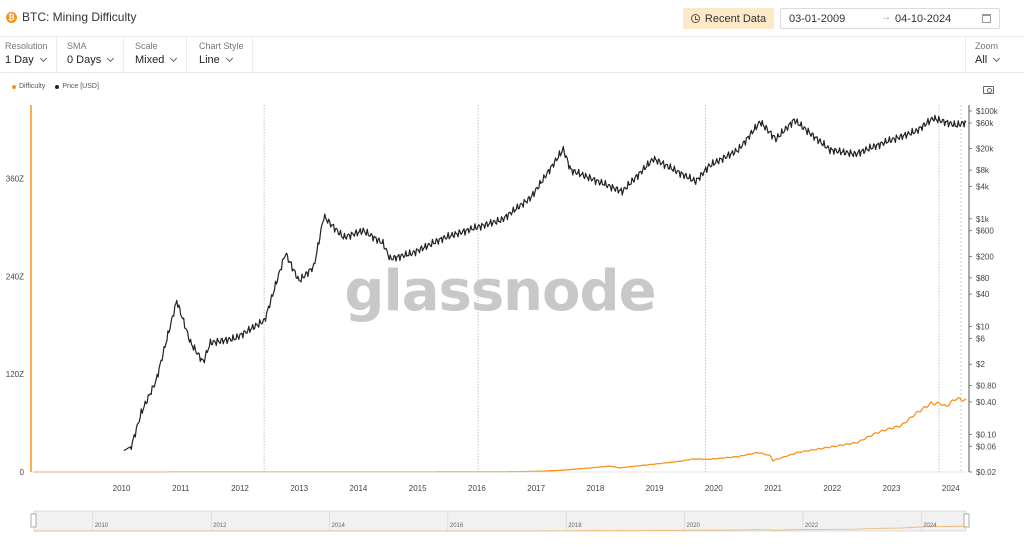 Image resolution: width=1024 pixels, height=547 pixels. Describe the element at coordinates (986, 472) in the screenshot. I see `y-right-tick-label: $0.02` at that location.